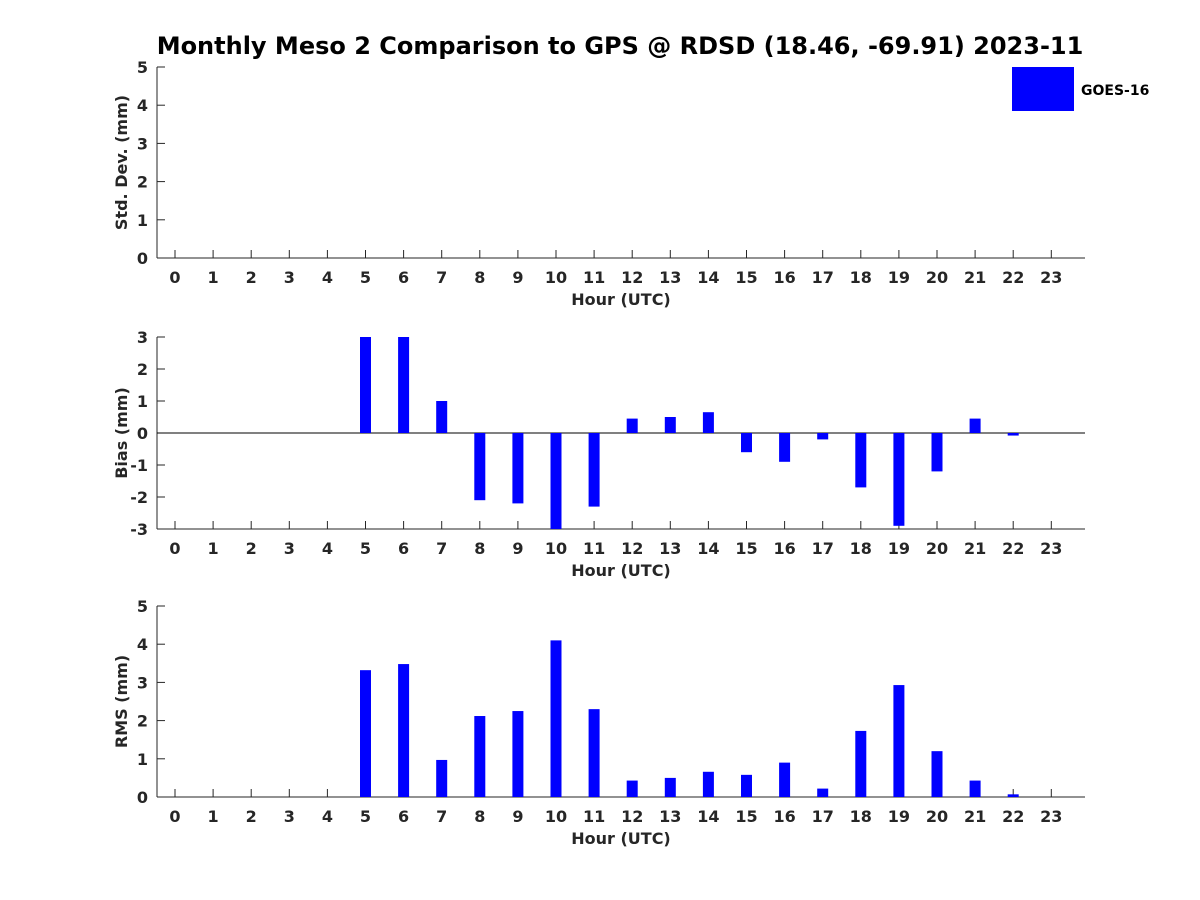 The height and width of the screenshot is (900, 1200). Describe the element at coordinates (1043, 89) in the screenshot. I see `legend-swatch` at that location.